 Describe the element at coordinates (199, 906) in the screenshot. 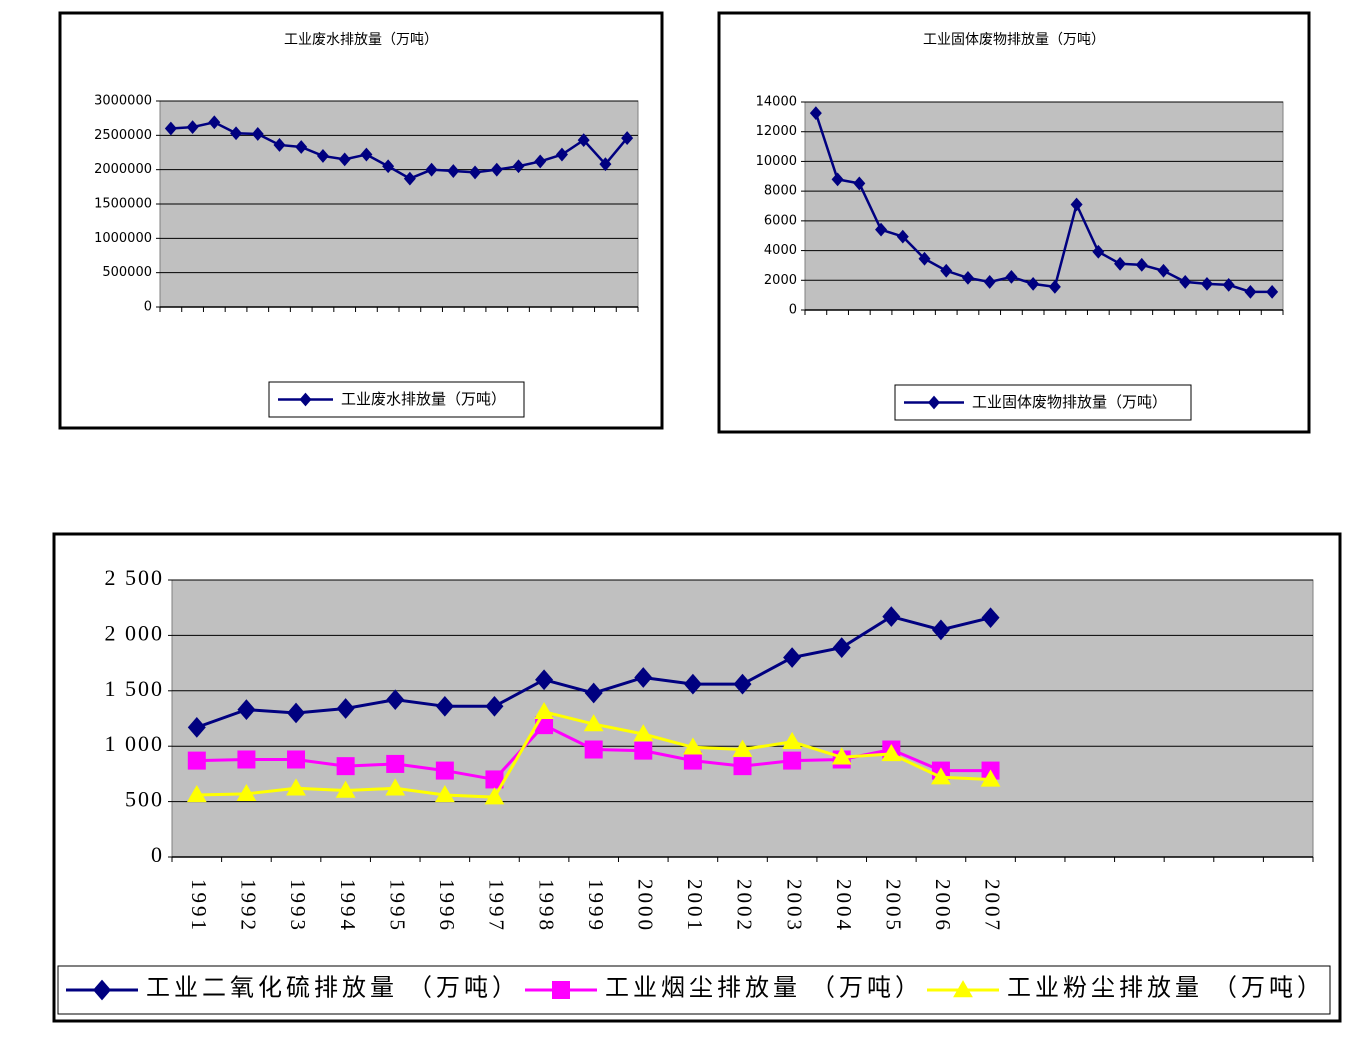

I see `x-tick-label: 1991` at that location.